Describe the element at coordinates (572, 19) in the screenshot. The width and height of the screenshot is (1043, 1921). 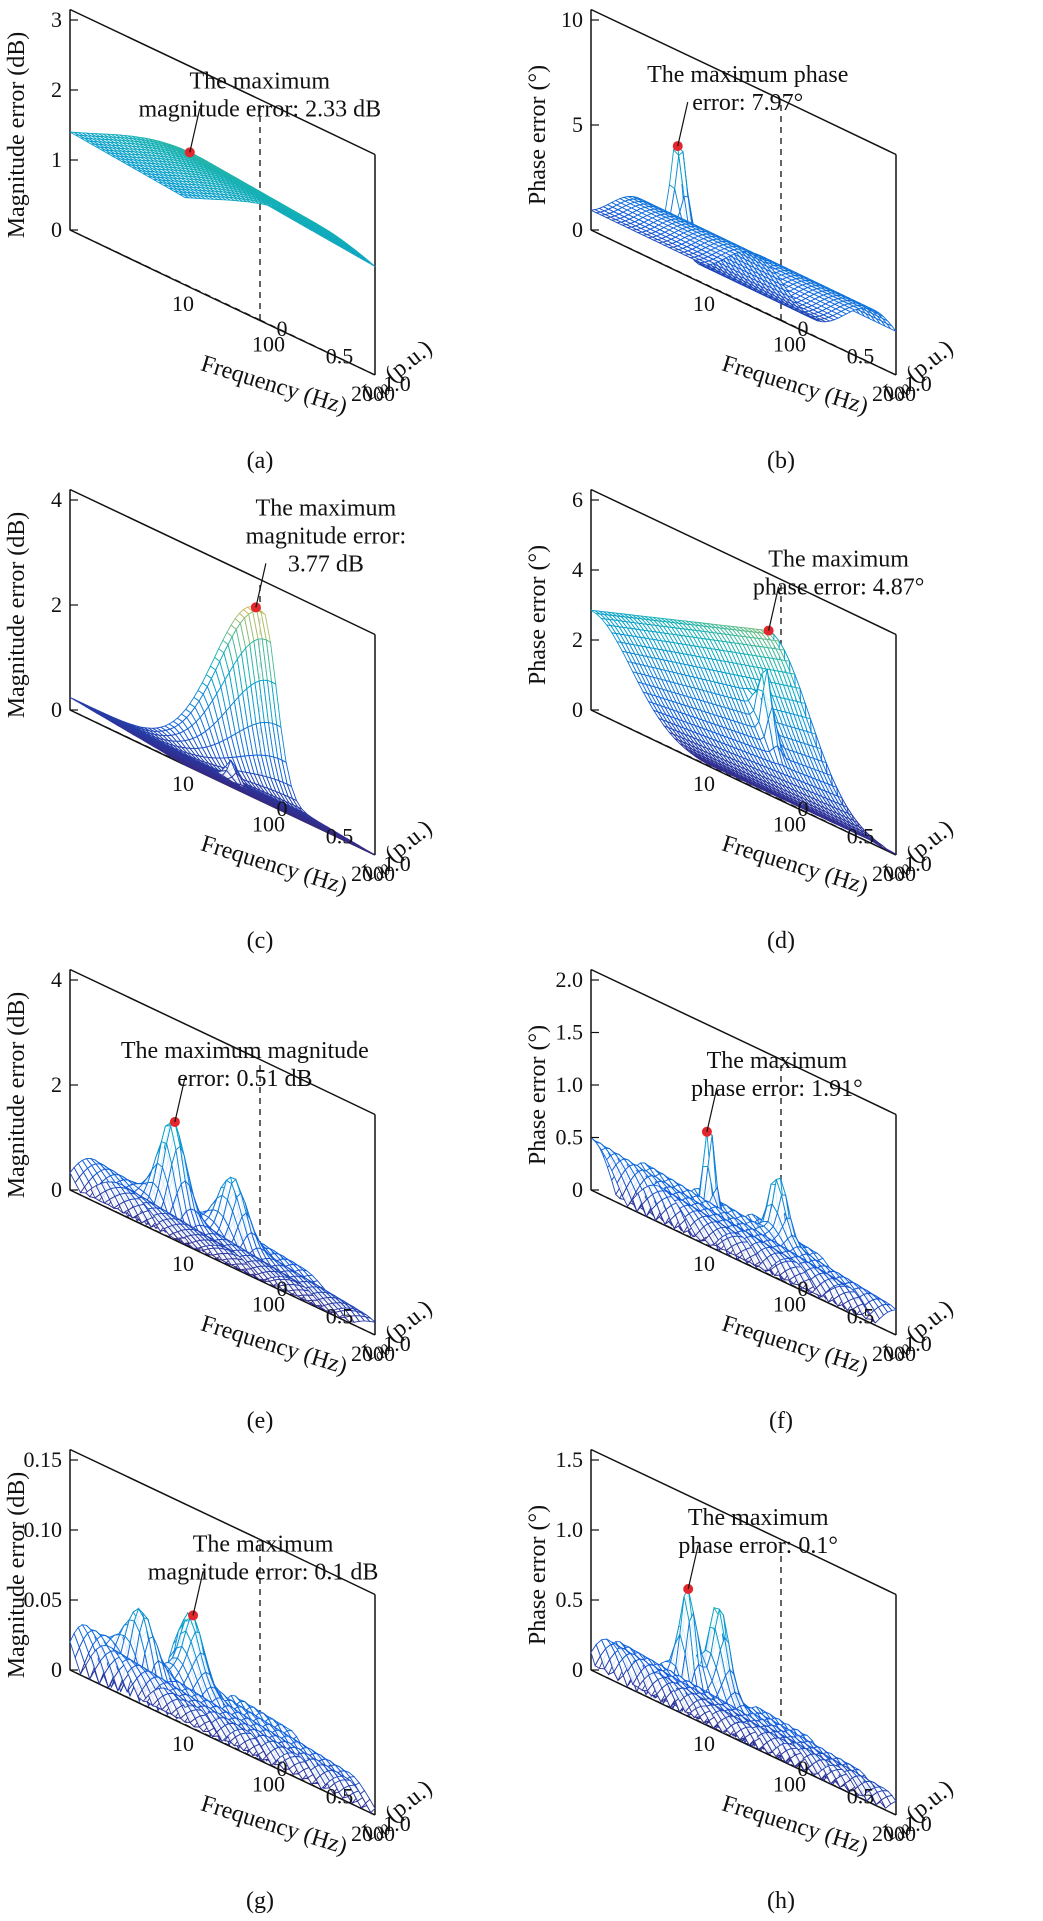
I see `z-tick-label: 10` at that location.